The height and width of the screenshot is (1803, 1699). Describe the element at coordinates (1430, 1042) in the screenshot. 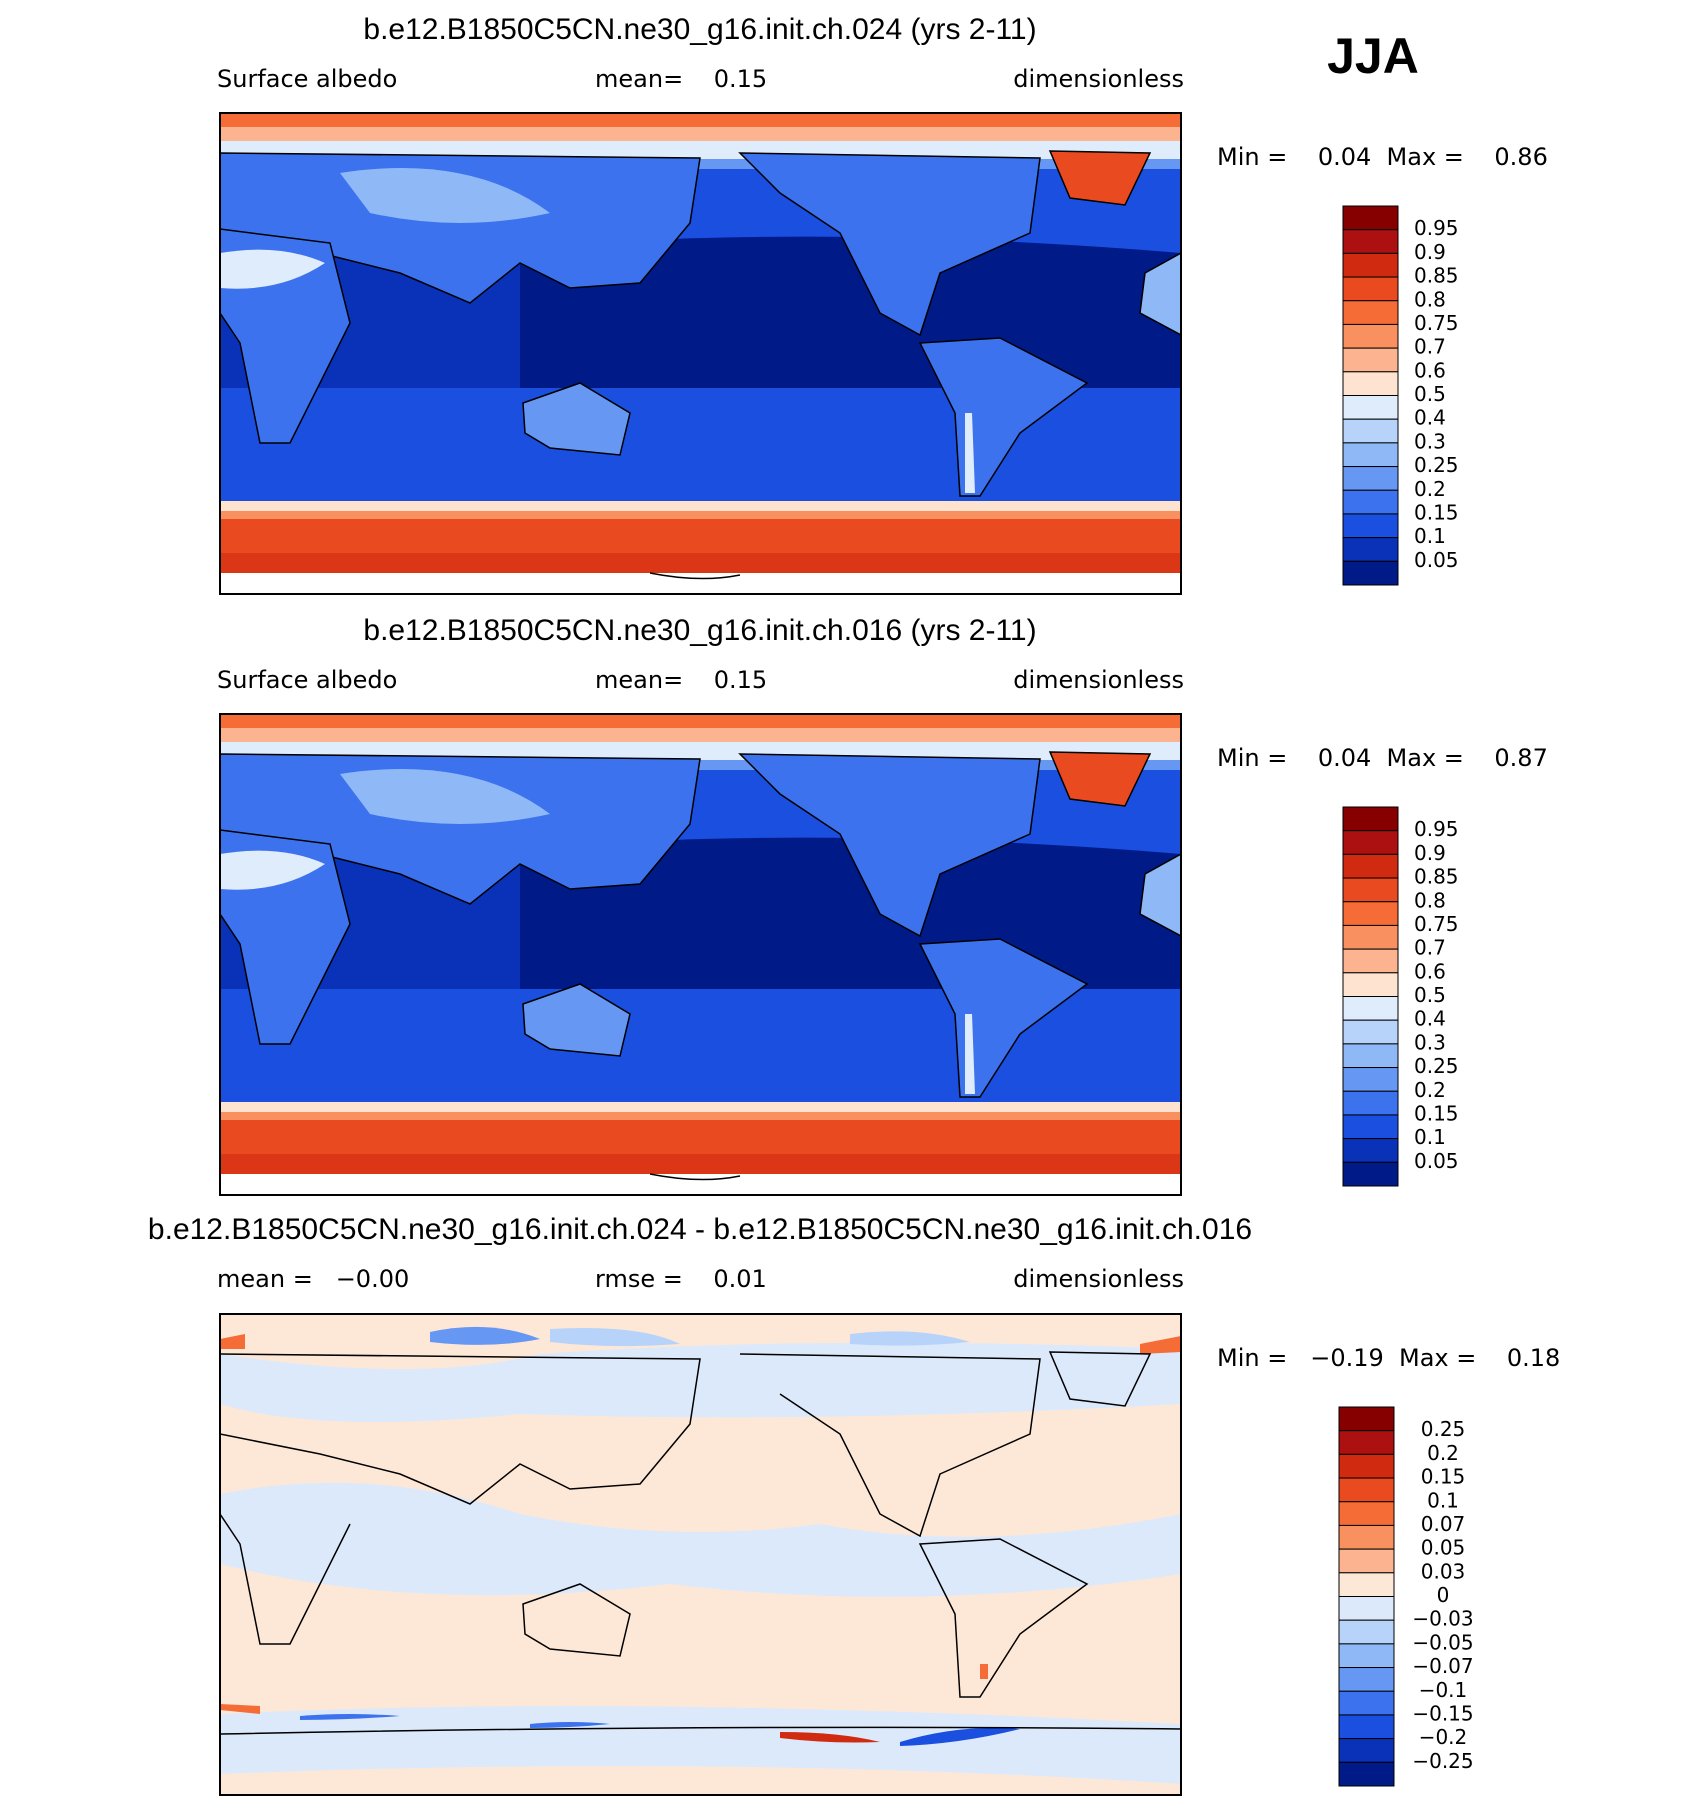

I see `colorbar-label: 0.3` at that location.